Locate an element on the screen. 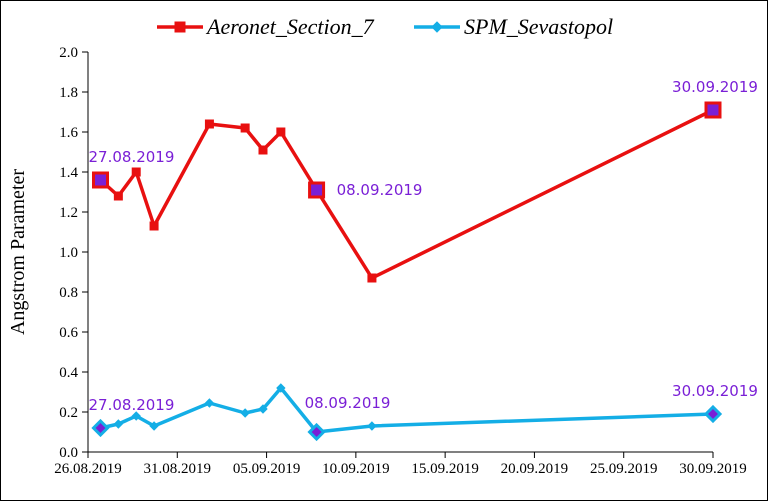 Image resolution: width=768 pixels, height=501 pixels. y-axis-label: Angstrom Parameter is located at coordinates (18, 252).